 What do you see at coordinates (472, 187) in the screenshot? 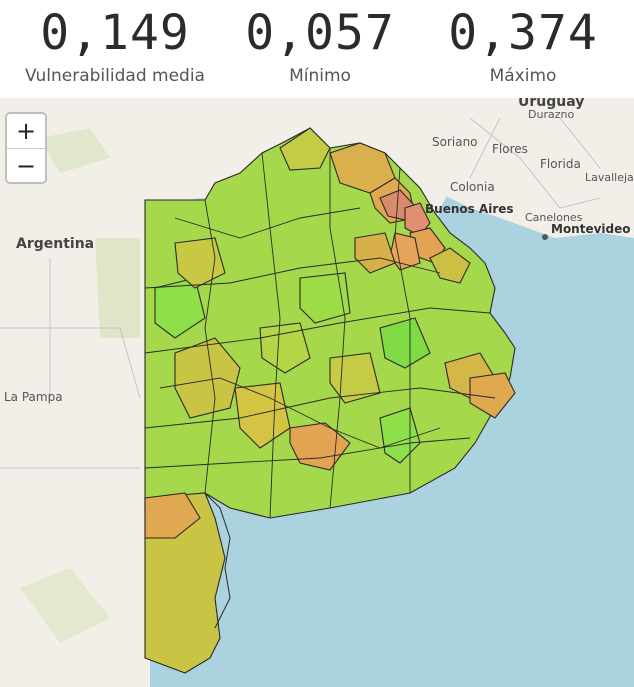
I see `label-colonia: Colonia` at bounding box center [472, 187].